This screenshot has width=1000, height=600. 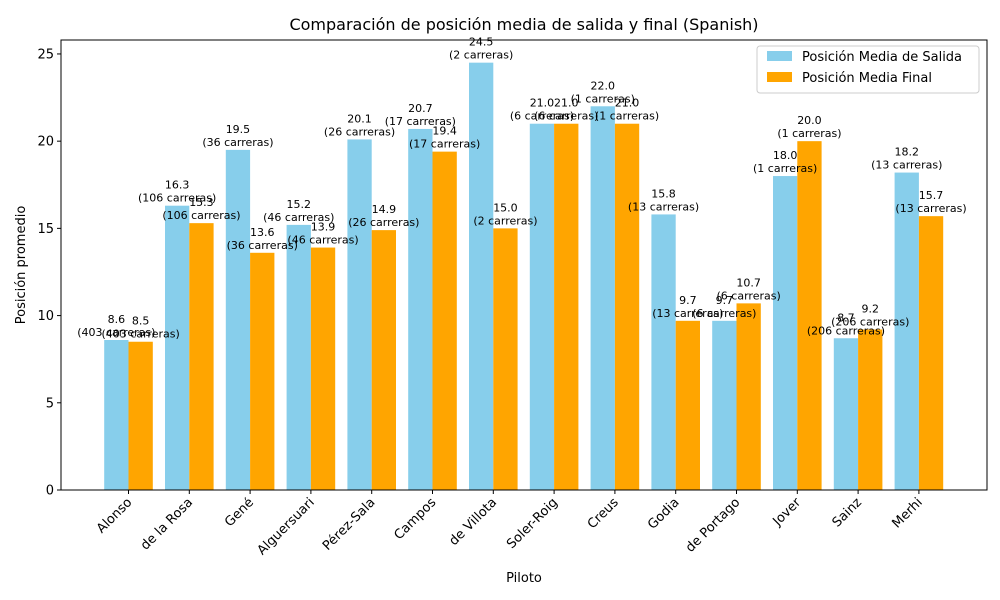 What do you see at coordinates (481, 276) in the screenshot?
I see `bar-salida-de-villota` at bounding box center [481, 276].